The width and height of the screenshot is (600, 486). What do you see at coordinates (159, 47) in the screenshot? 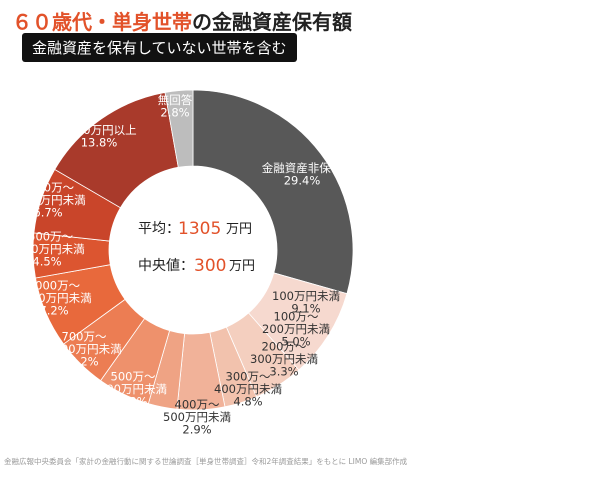
I see `subtitle-badge: 金融資産を保有していない世帯を含む` at bounding box center [159, 47].